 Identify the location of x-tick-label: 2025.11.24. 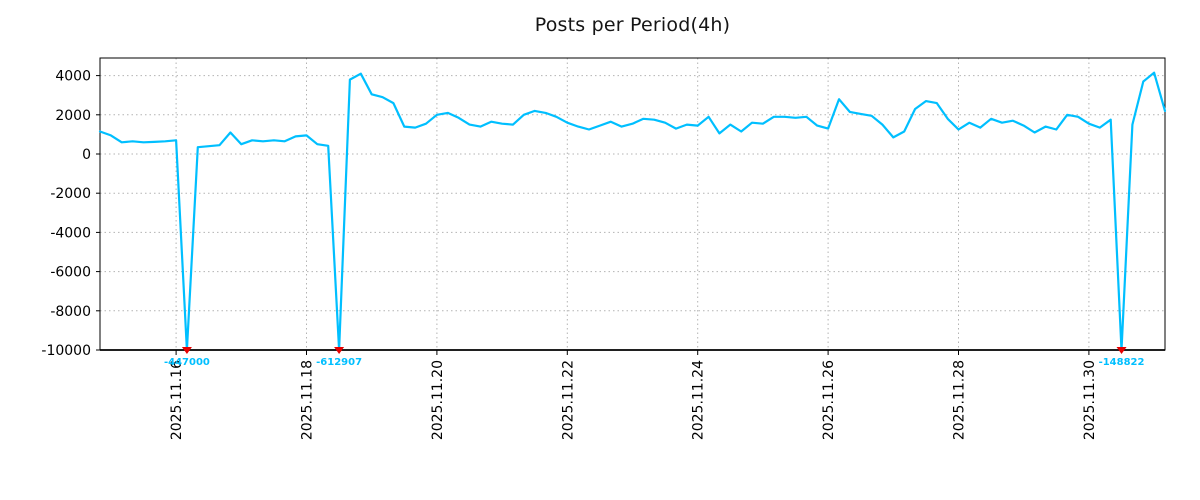
(699, 400).